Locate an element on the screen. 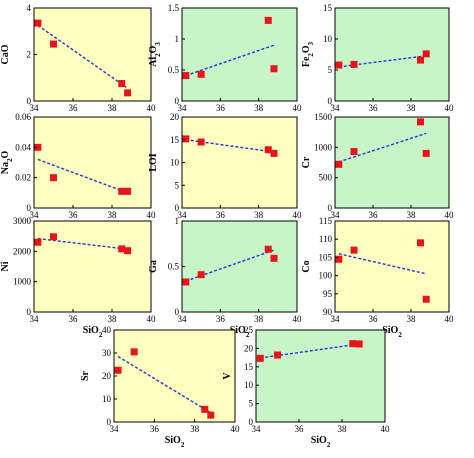 This screenshot has height=458, width=474. y-axis-label: CaO is located at coordinates (5, 54).